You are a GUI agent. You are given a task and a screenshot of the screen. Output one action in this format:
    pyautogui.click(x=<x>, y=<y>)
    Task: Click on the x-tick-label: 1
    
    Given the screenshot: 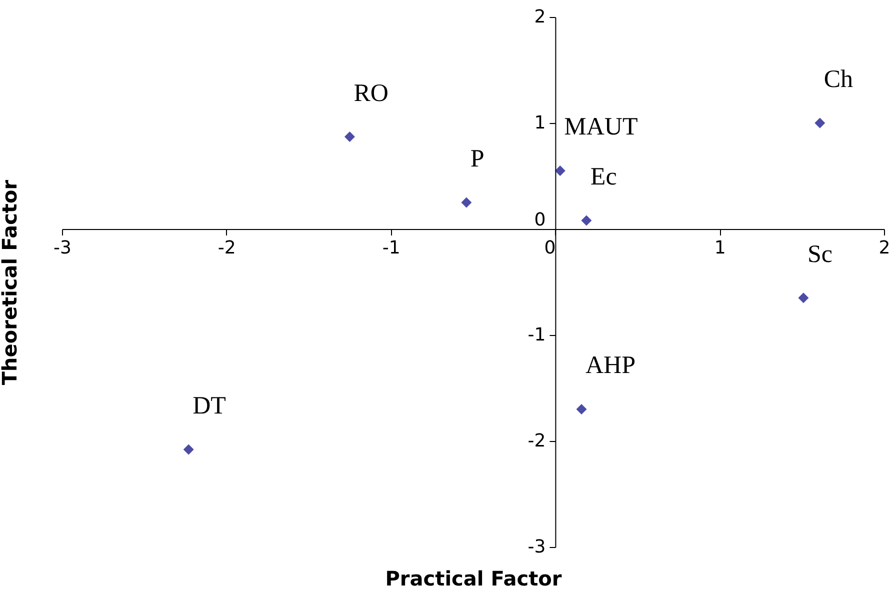 What is the action you would take?
    pyautogui.click(x=720, y=248)
    